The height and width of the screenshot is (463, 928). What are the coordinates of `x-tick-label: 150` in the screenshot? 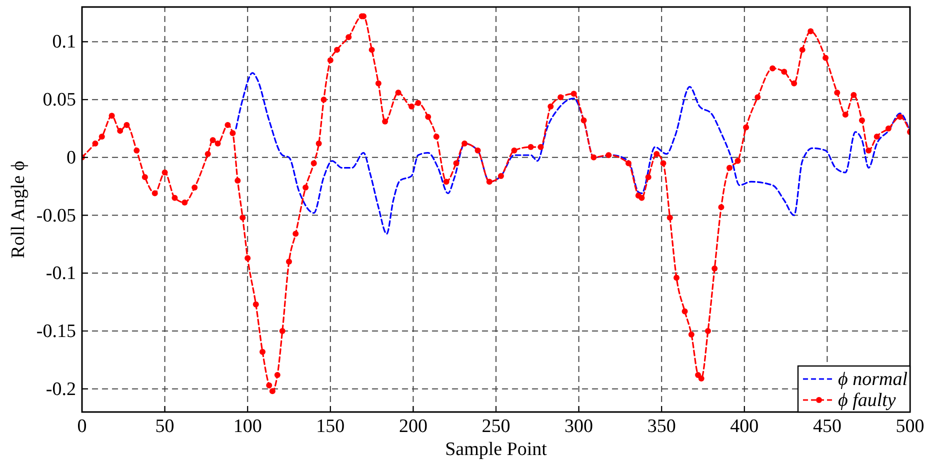 It's located at (330, 426).